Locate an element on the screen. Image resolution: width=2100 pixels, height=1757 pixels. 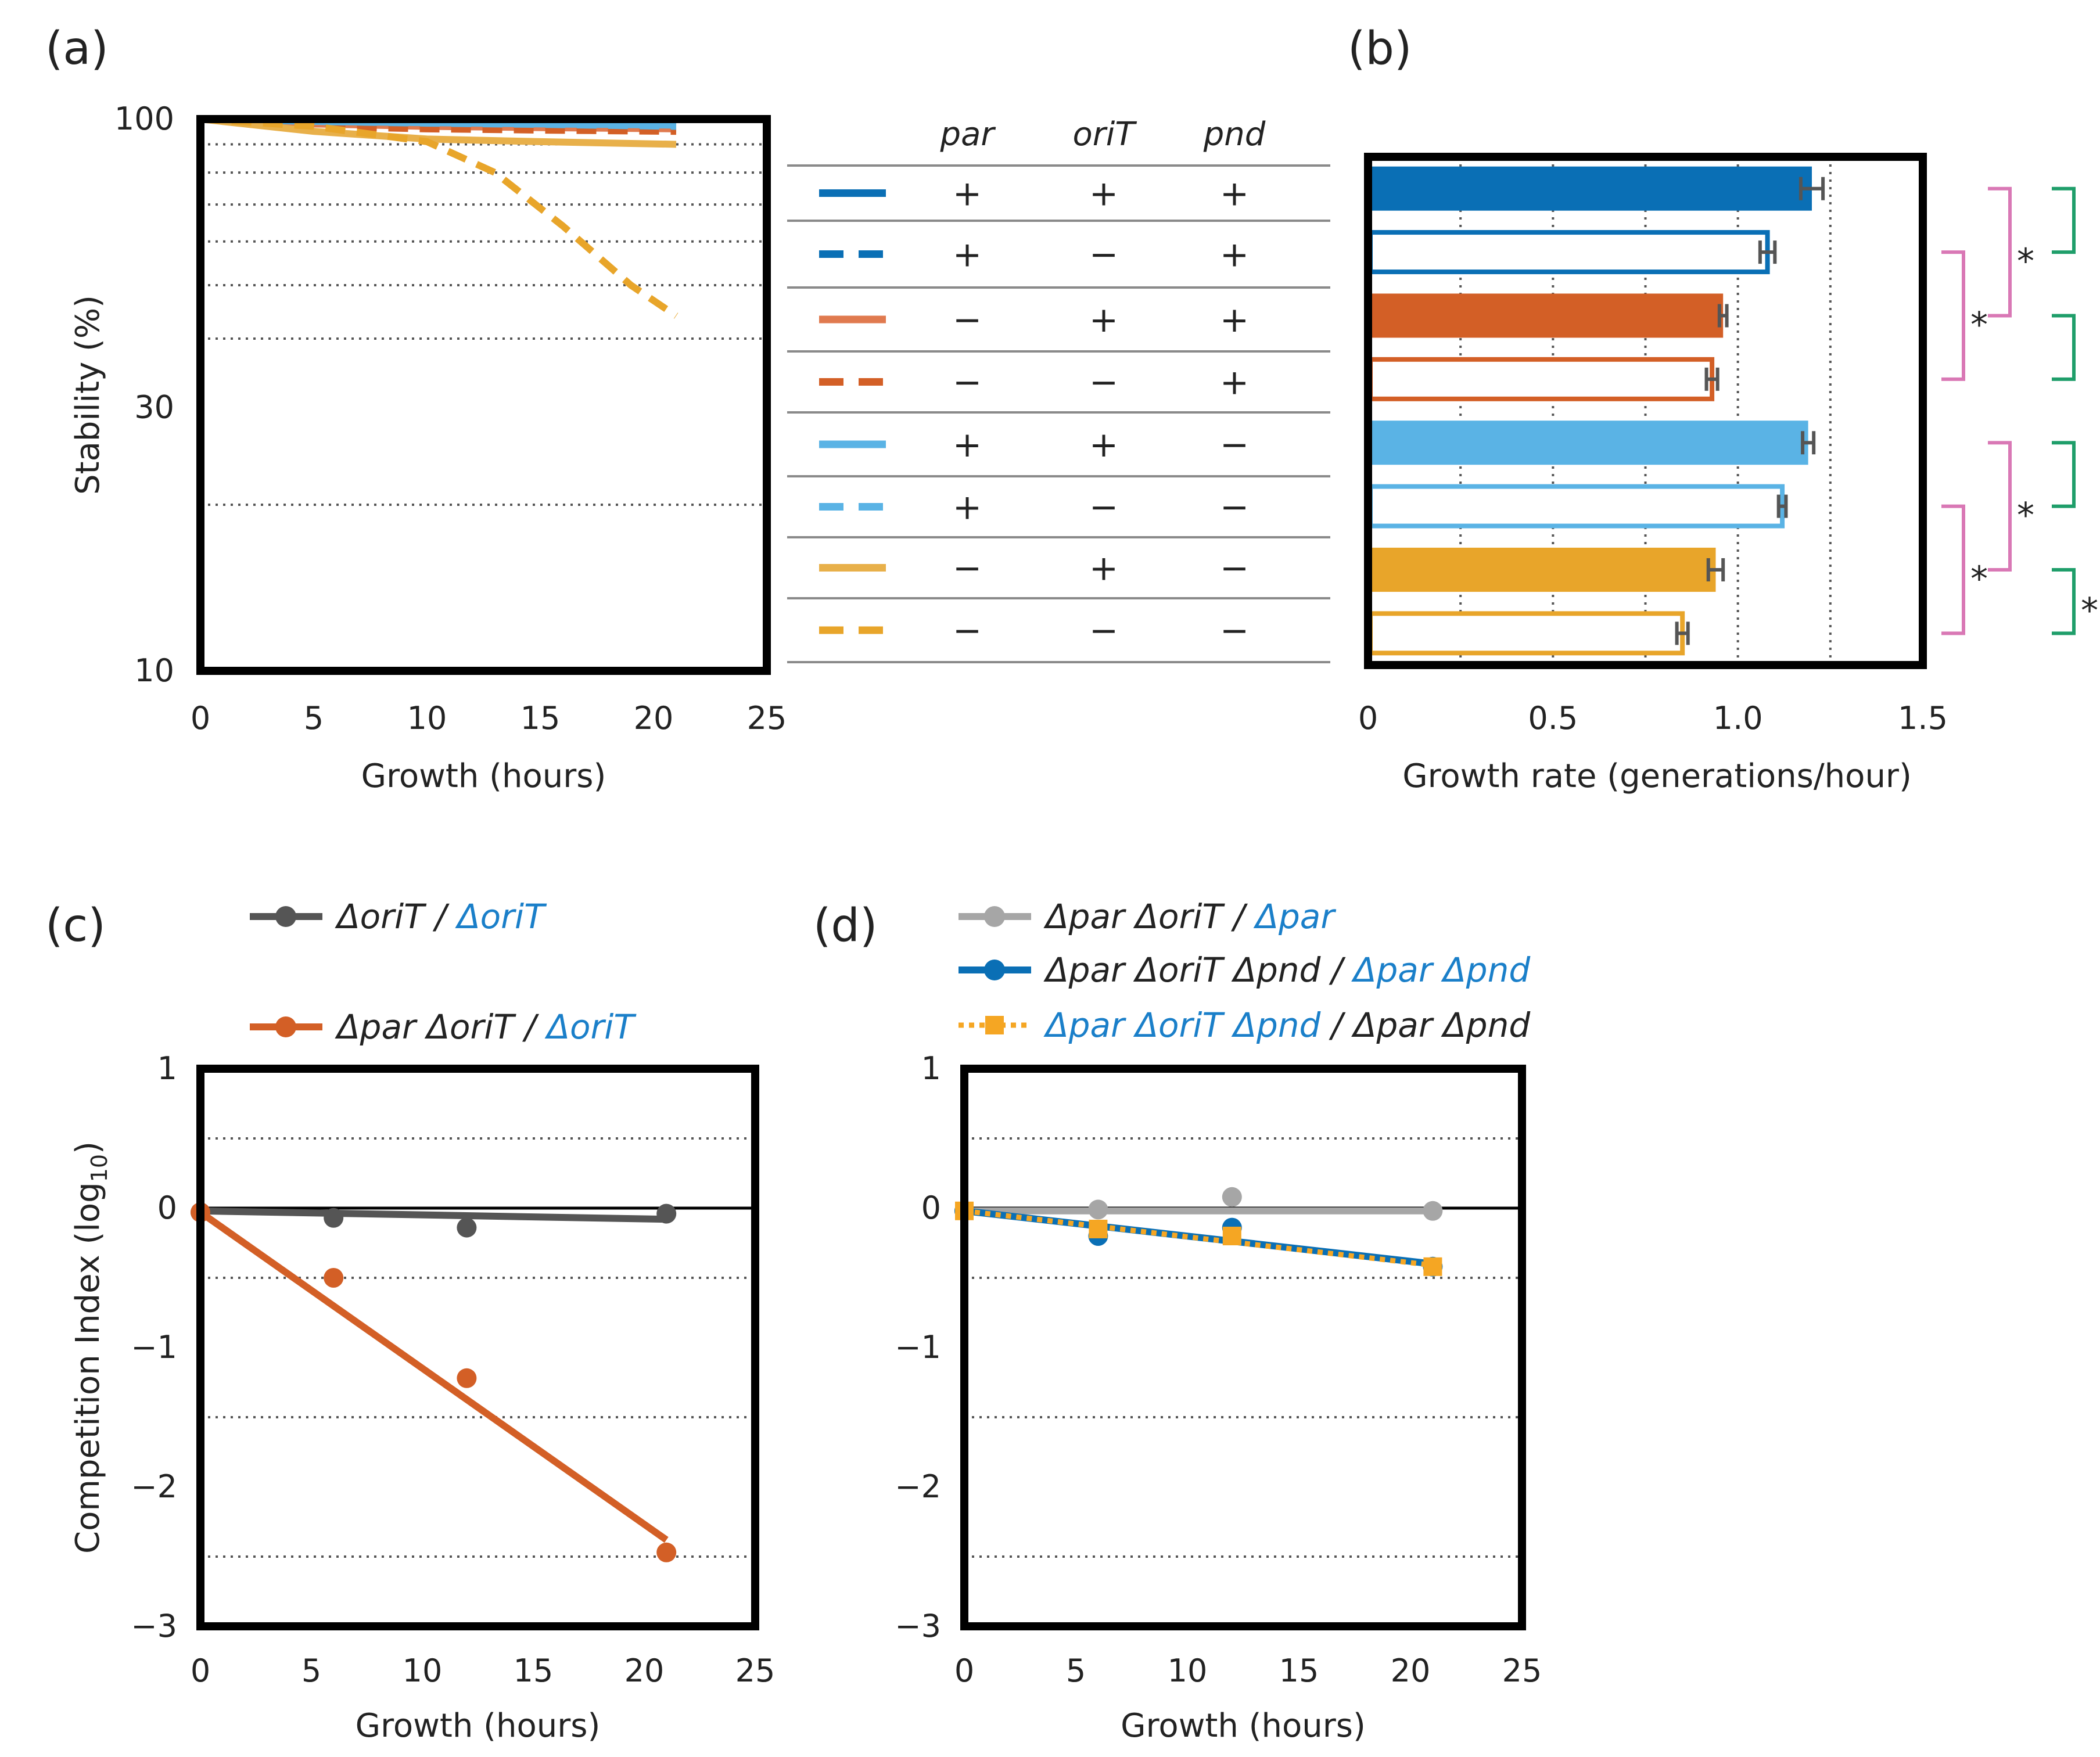
table-cell-5-par: + is located at coordinates (968, 507).